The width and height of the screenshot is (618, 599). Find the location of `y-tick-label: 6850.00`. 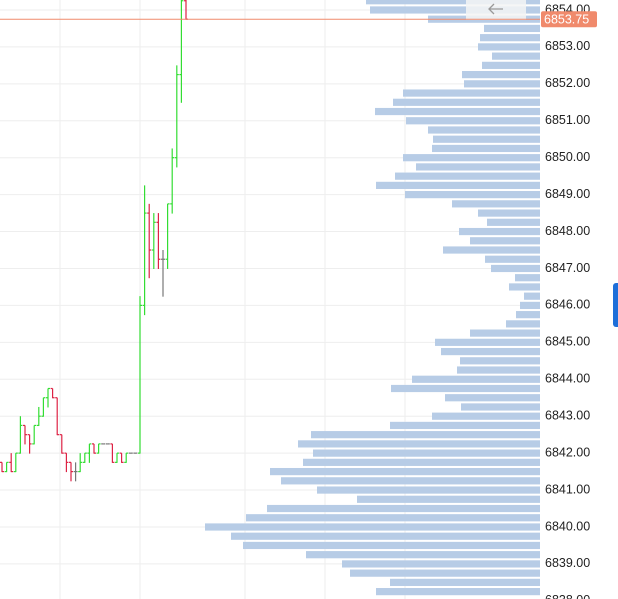

y-tick-label: 6850.00 is located at coordinates (567, 157).